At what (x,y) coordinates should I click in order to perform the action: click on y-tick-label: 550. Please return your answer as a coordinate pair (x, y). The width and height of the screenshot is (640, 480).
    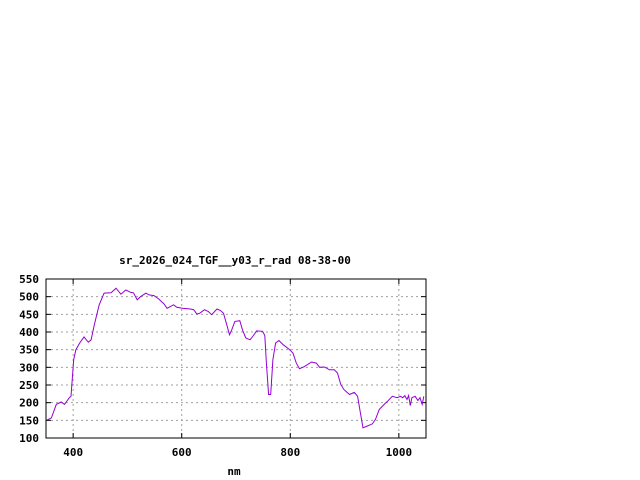
    Looking at the image, I should click on (29, 279).